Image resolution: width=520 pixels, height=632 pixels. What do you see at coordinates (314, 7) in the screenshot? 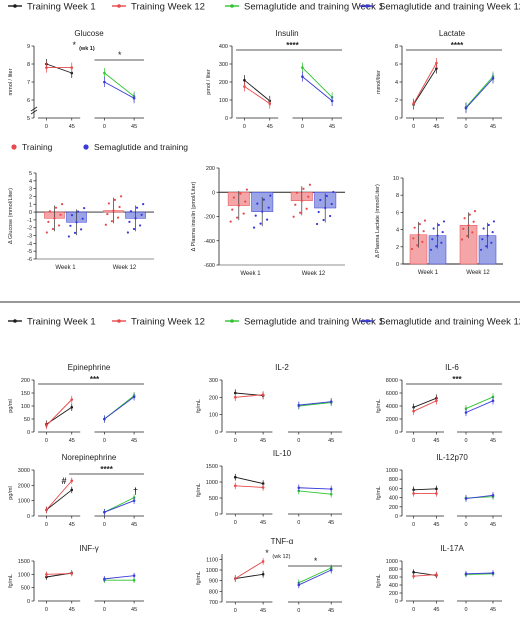
I see `legend-top-label-2: Semaglutide and training Week 1` at bounding box center [314, 7].